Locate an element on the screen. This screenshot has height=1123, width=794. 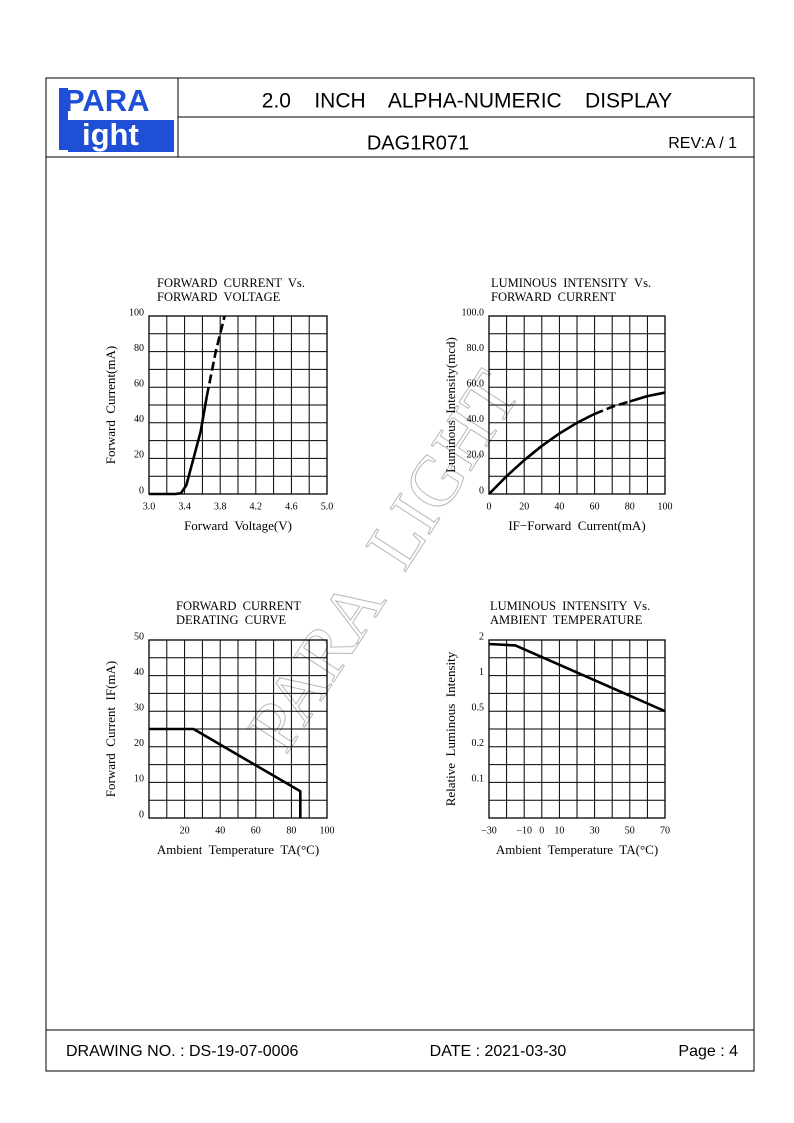
y-tick-label: 80.0 is located at coordinates (476, 348).